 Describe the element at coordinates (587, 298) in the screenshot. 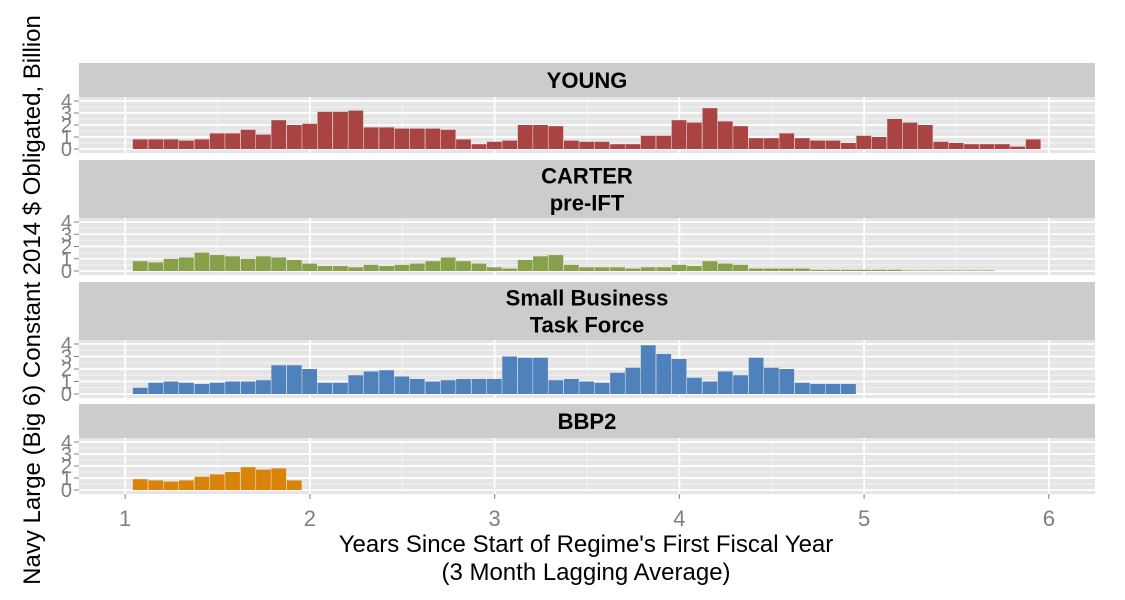

I see `panel-strip-label: Small Business` at that location.